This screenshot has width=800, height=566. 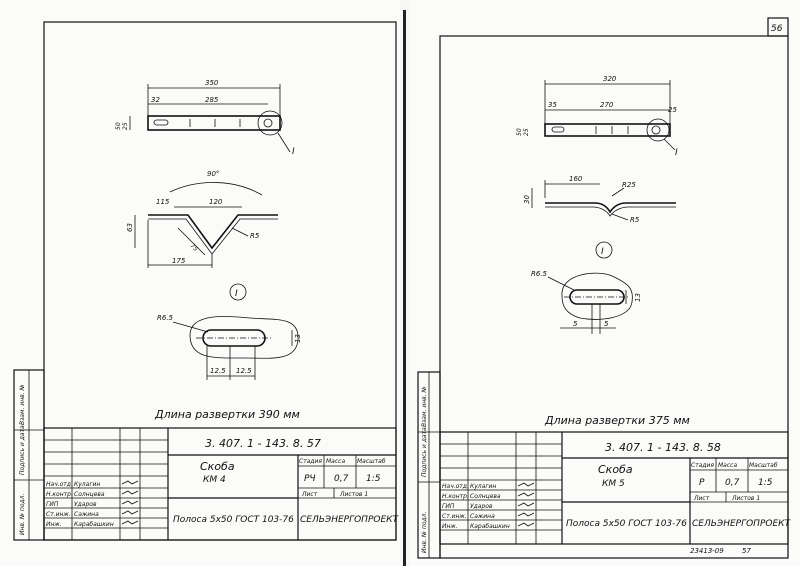 What do you see at coordinates (763, 465) in the screenshot?
I see `right-scale-label: Масштаб` at bounding box center [763, 465].